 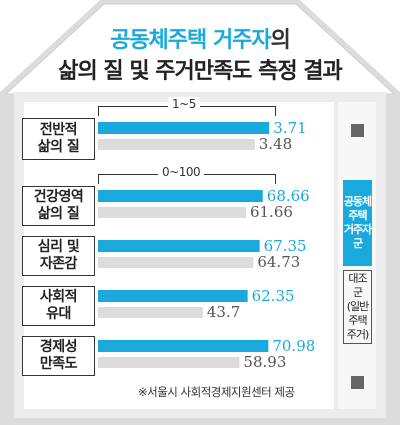 What do you see at coordinates (278, 262) in the screenshot?
I see `value-label-control-1-1: 64.73` at bounding box center [278, 262].